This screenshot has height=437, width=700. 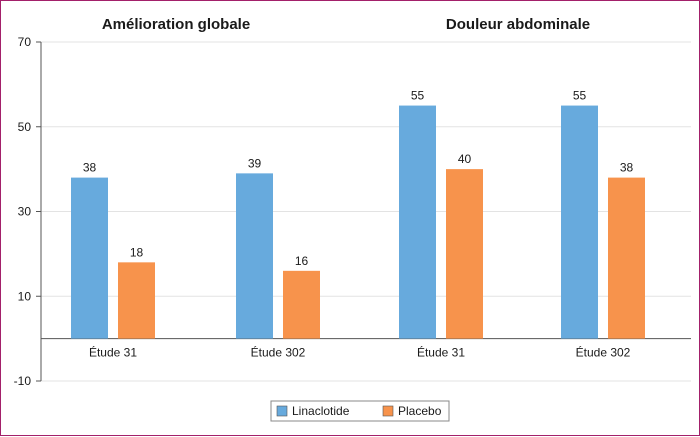 I want to click on y-tick-label: -10, so click(x=23, y=381).